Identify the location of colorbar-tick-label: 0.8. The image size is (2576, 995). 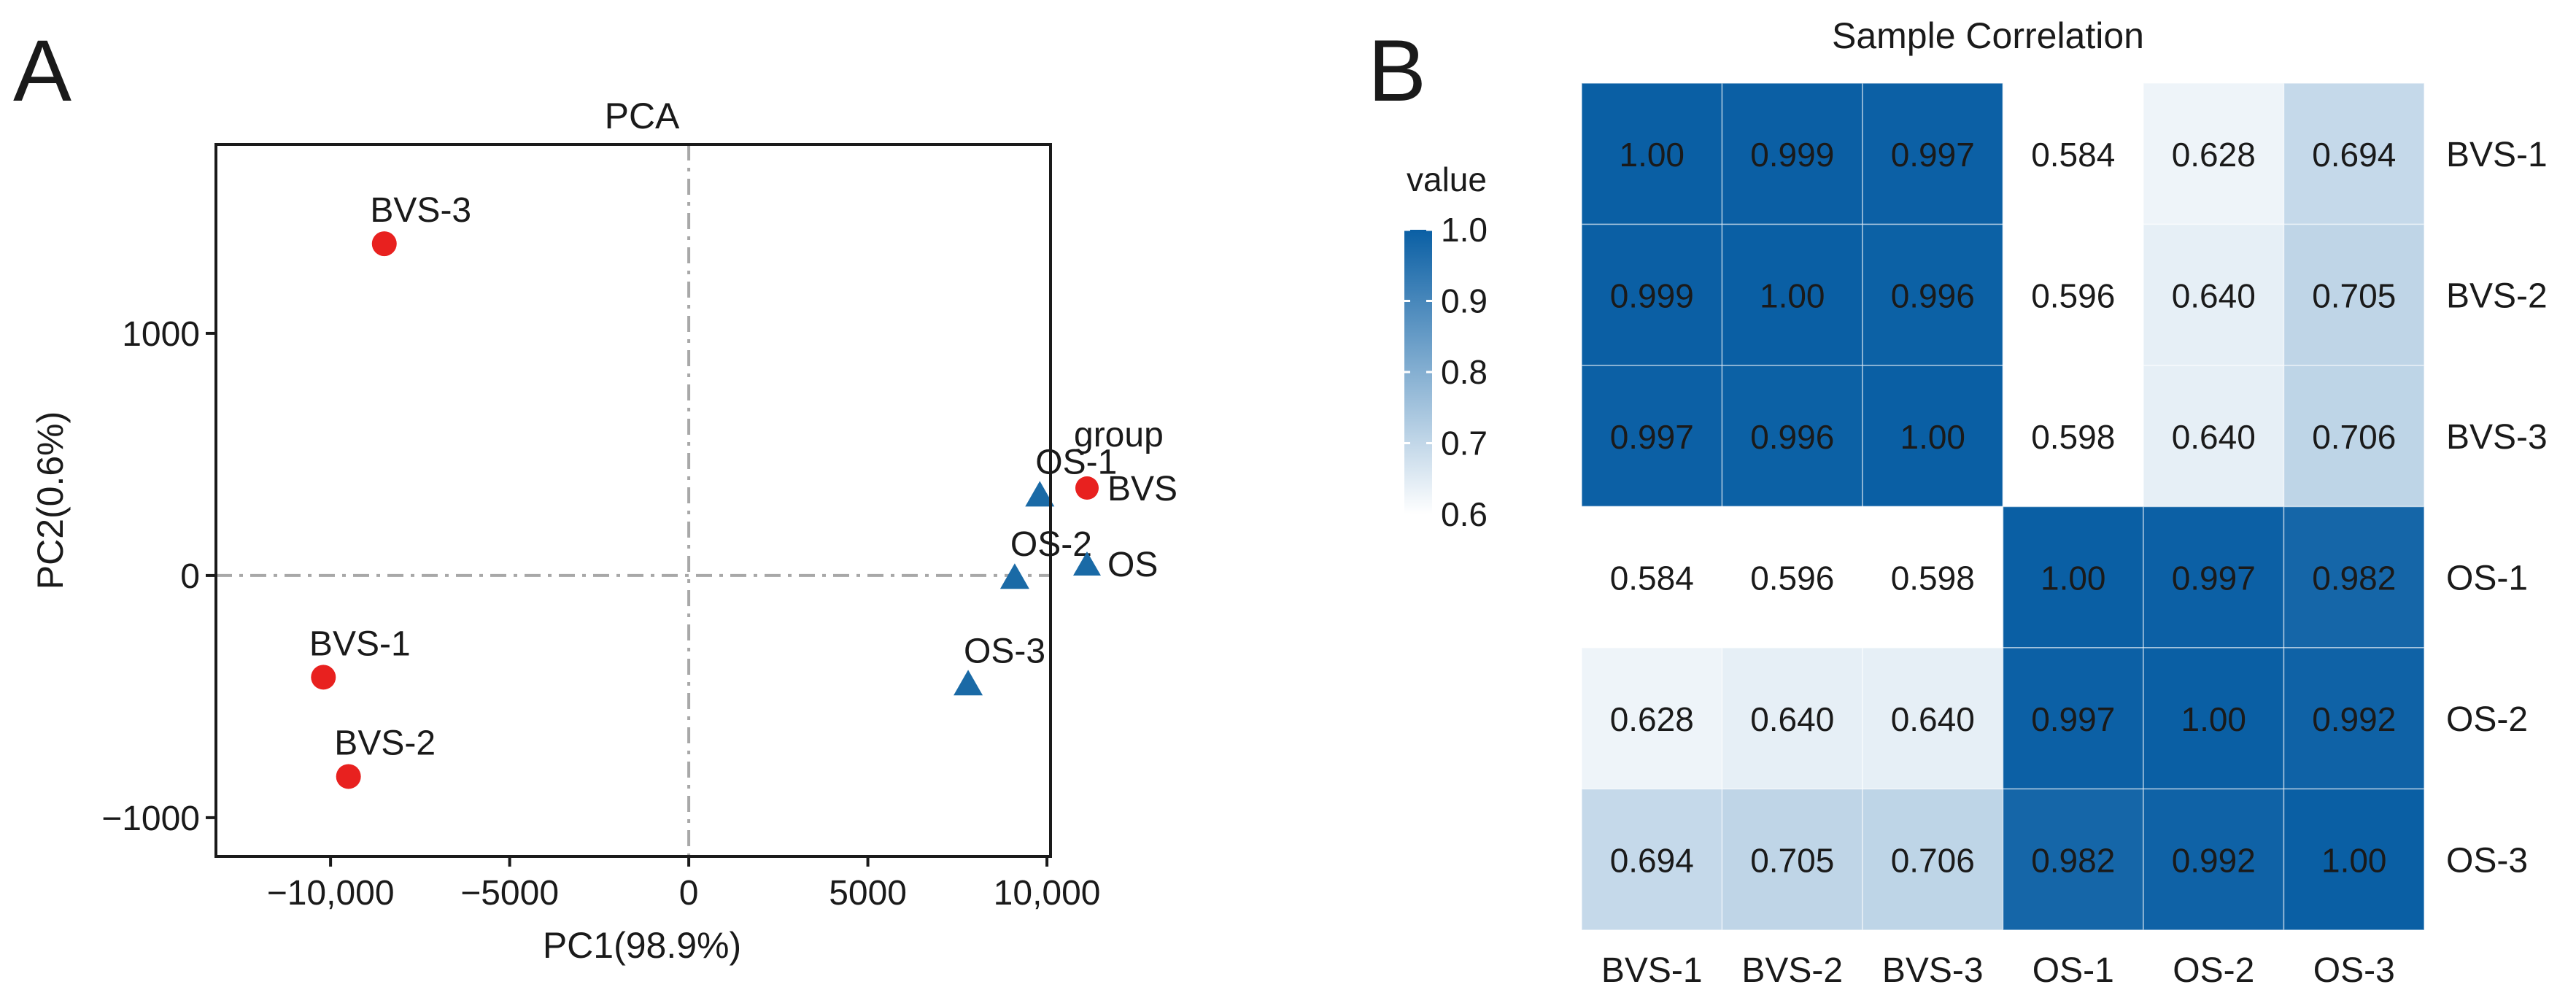
(1464, 372).